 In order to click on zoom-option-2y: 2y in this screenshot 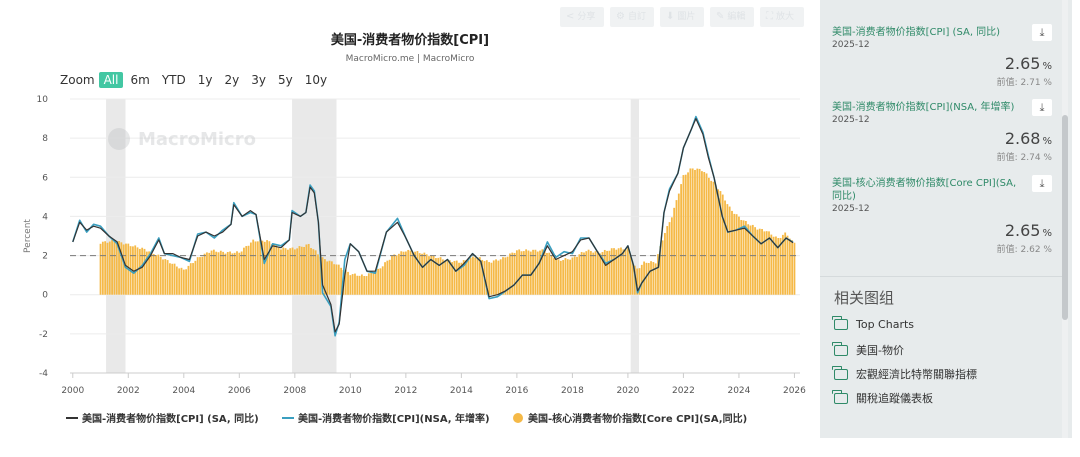, I will do `click(232, 80)`.